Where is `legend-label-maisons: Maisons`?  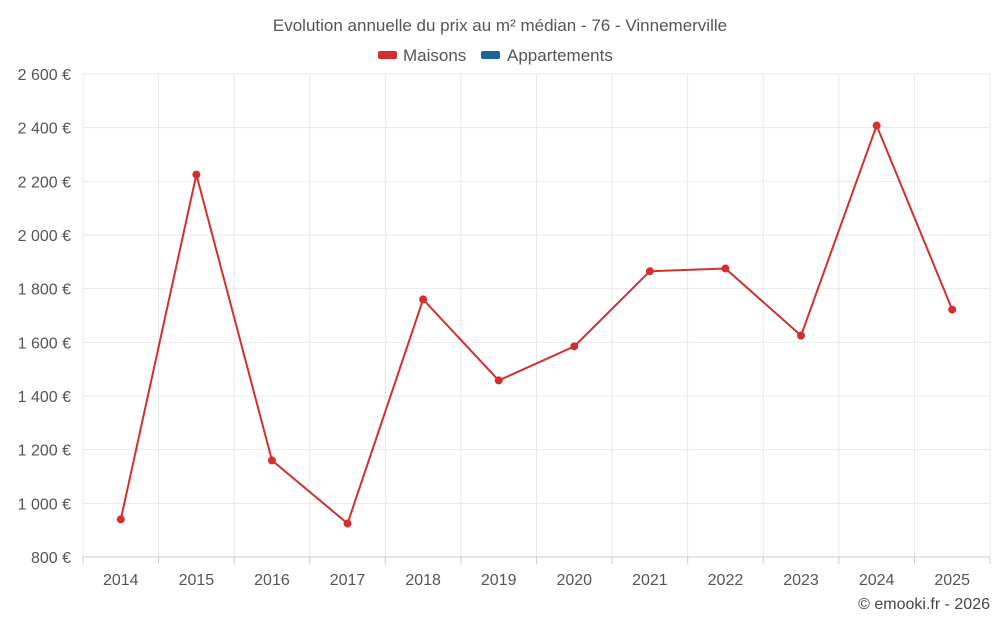 legend-label-maisons: Maisons is located at coordinates (434, 55).